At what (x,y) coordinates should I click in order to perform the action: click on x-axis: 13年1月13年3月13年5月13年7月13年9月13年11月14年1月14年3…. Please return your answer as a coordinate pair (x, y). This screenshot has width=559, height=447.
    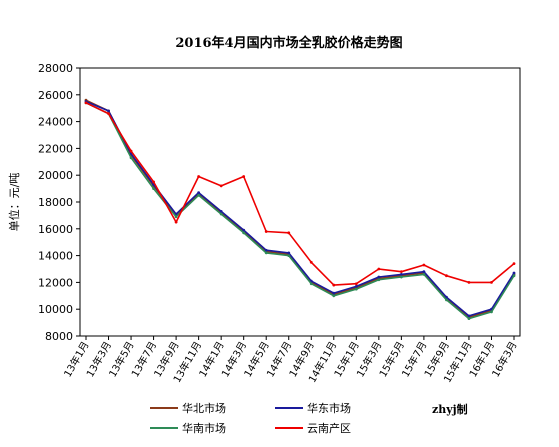
    Looking at the image, I should click on (290, 360).